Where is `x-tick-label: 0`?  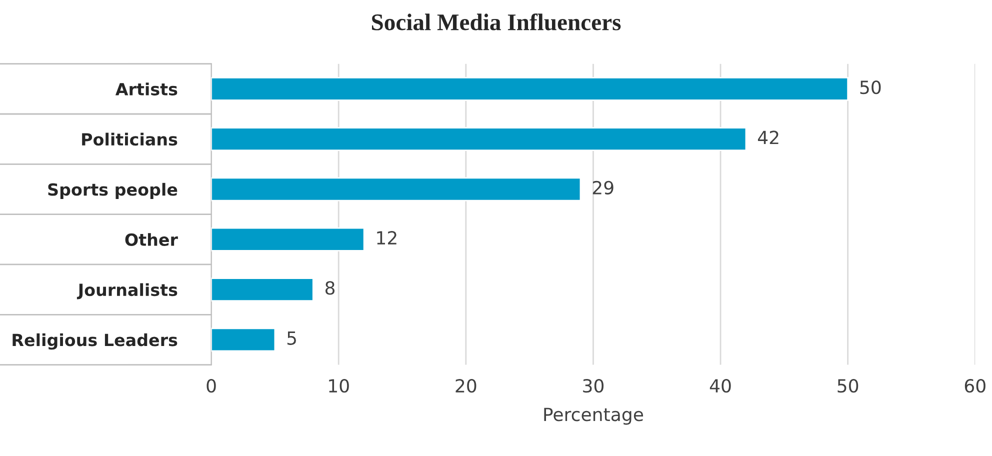 x-tick-label: 0 is located at coordinates (211, 386).